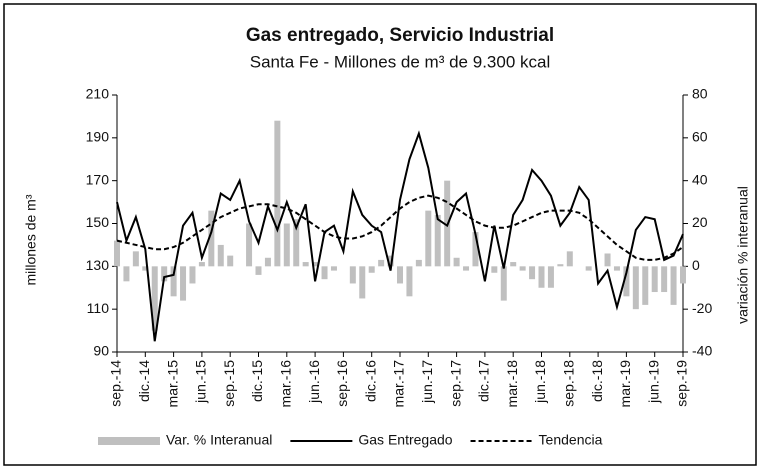  What do you see at coordinates (219, 440) in the screenshot?
I see `legend-label: Var. % Interanual` at bounding box center [219, 440].